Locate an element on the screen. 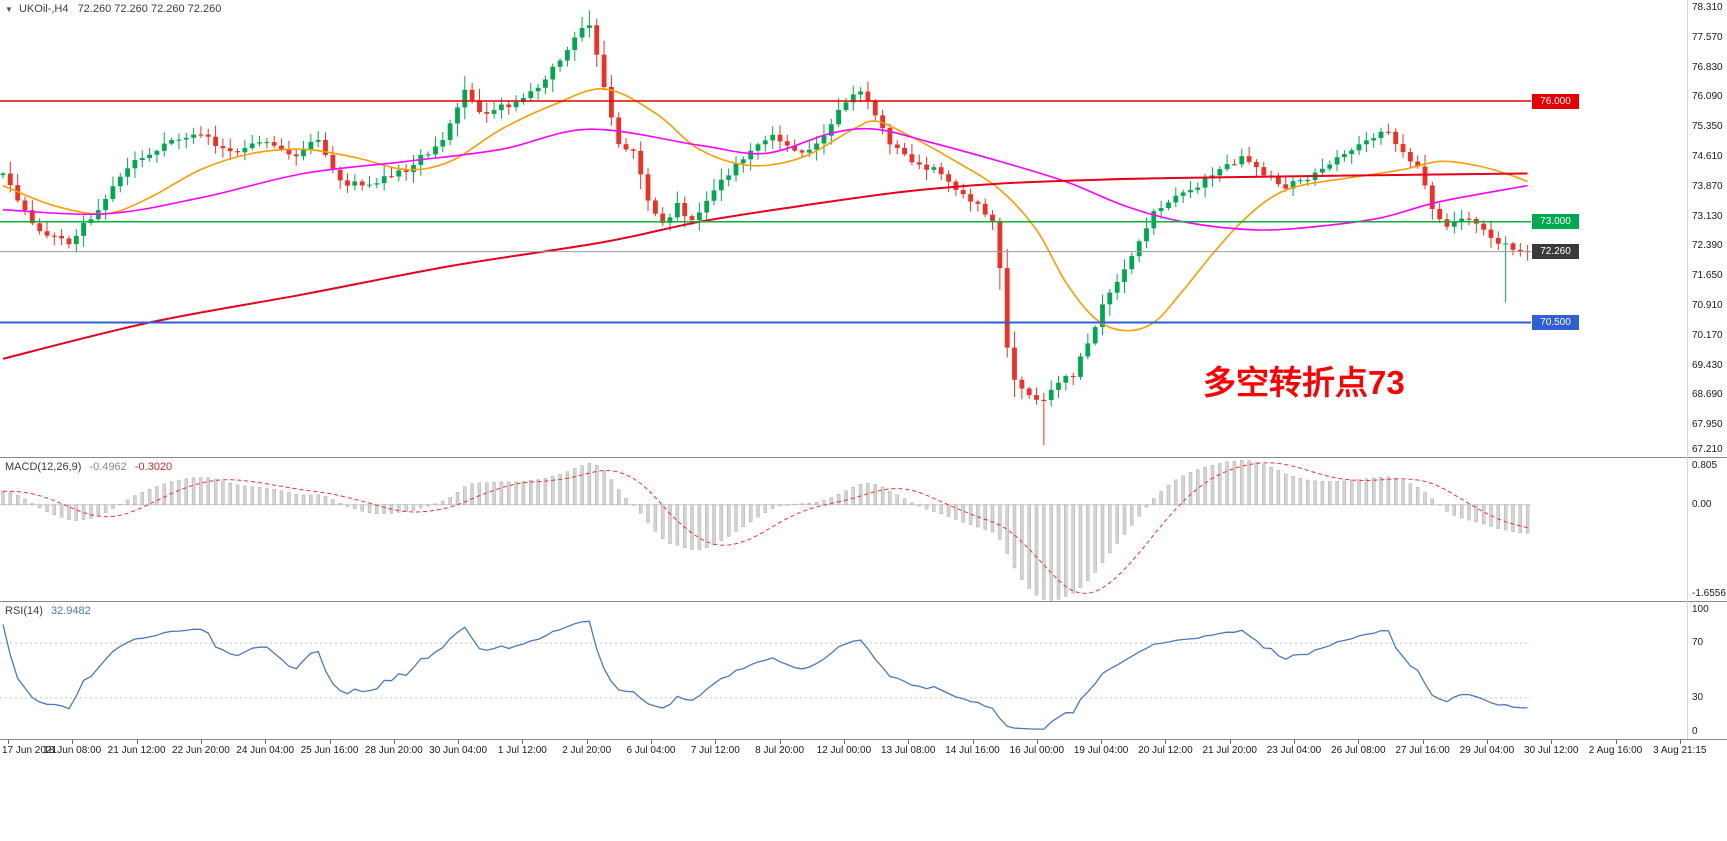  price-axis-label: 70.910 is located at coordinates (1707, 305).